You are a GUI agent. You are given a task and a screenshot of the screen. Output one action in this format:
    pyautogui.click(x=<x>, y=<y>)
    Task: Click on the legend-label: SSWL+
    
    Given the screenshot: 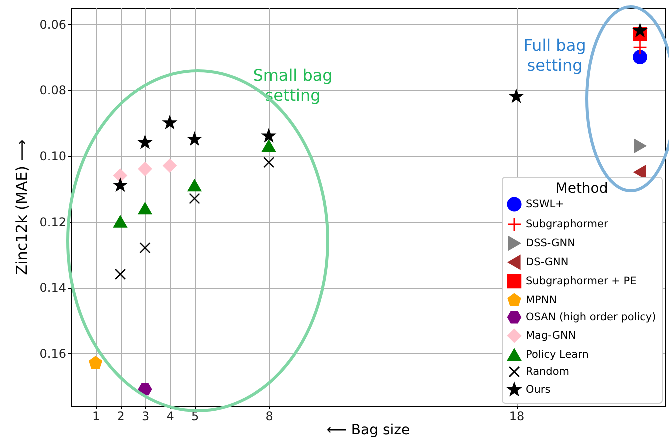 What is the action you would take?
    pyautogui.click(x=545, y=204)
    